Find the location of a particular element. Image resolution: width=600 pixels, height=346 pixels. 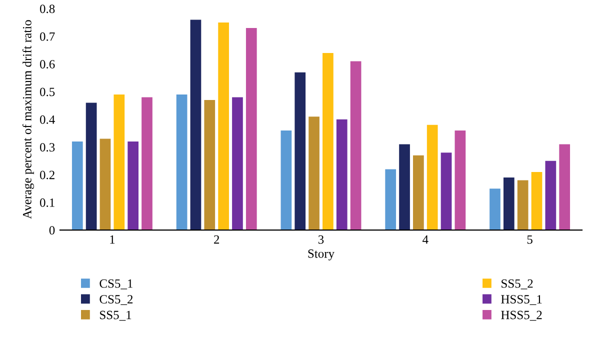

y-tick-label: 0 is located at coordinates (52, 230).